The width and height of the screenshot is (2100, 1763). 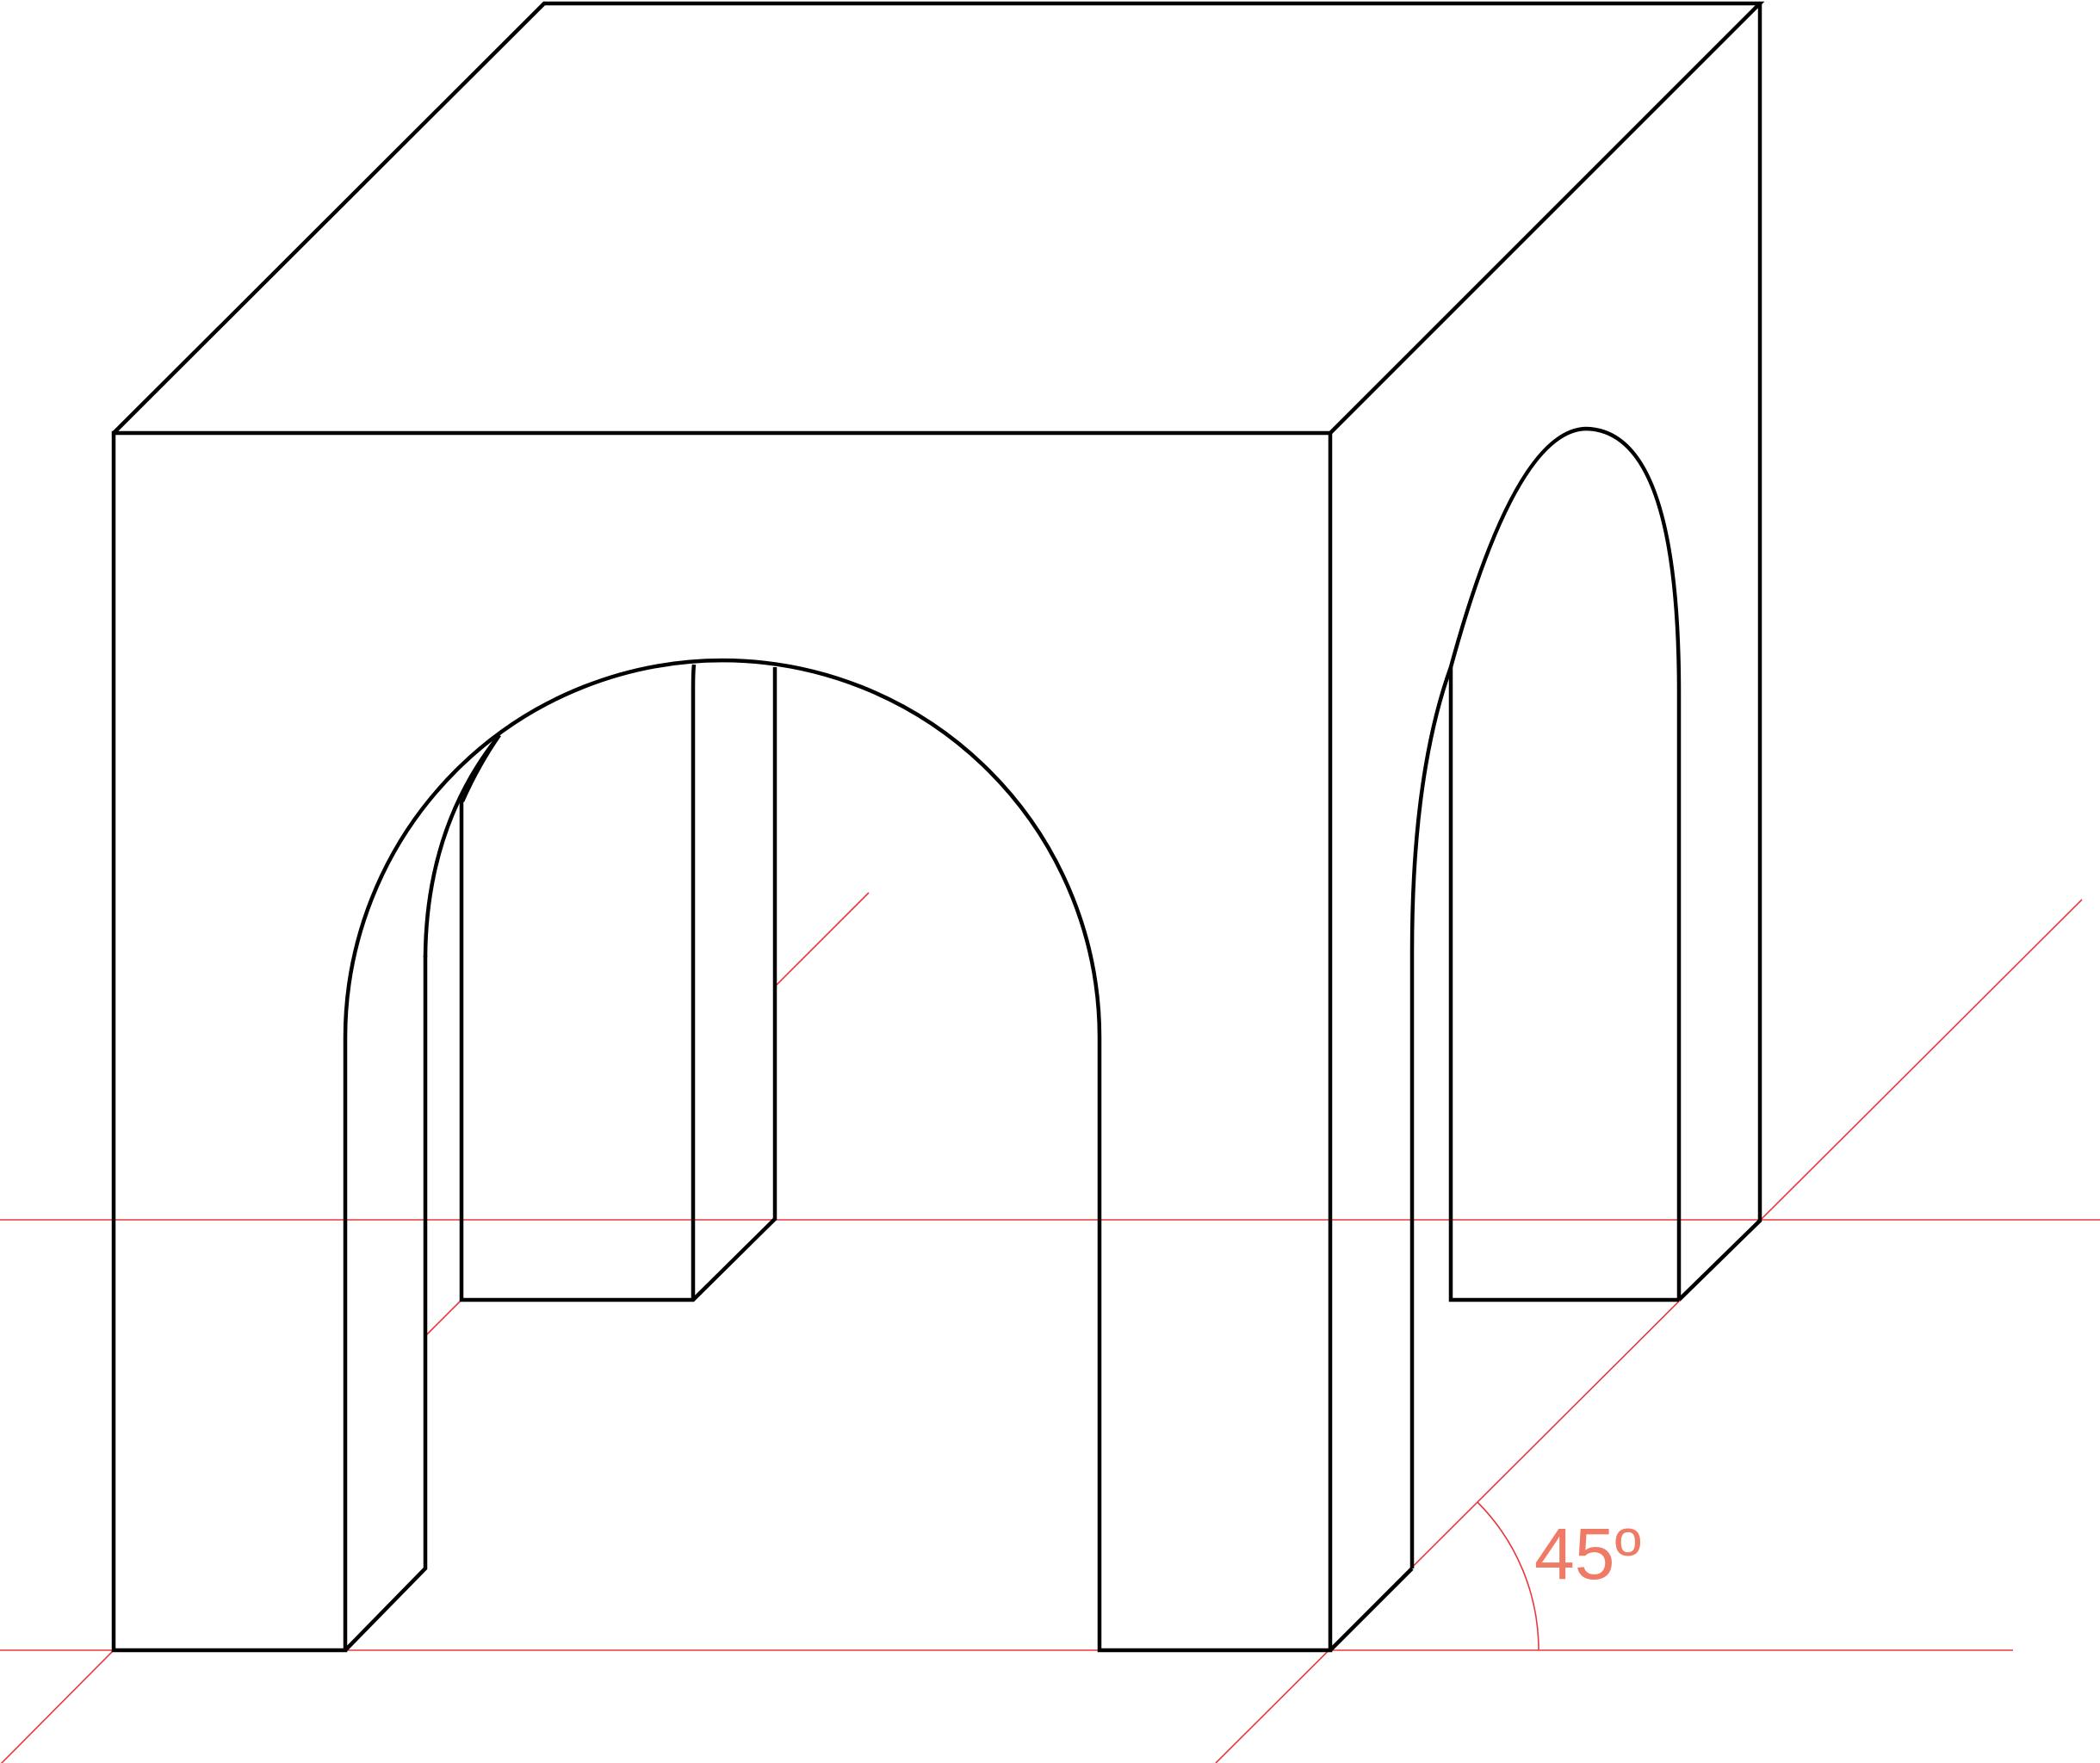 I want to click on depth-guide-arch, so click(x=822, y=939).